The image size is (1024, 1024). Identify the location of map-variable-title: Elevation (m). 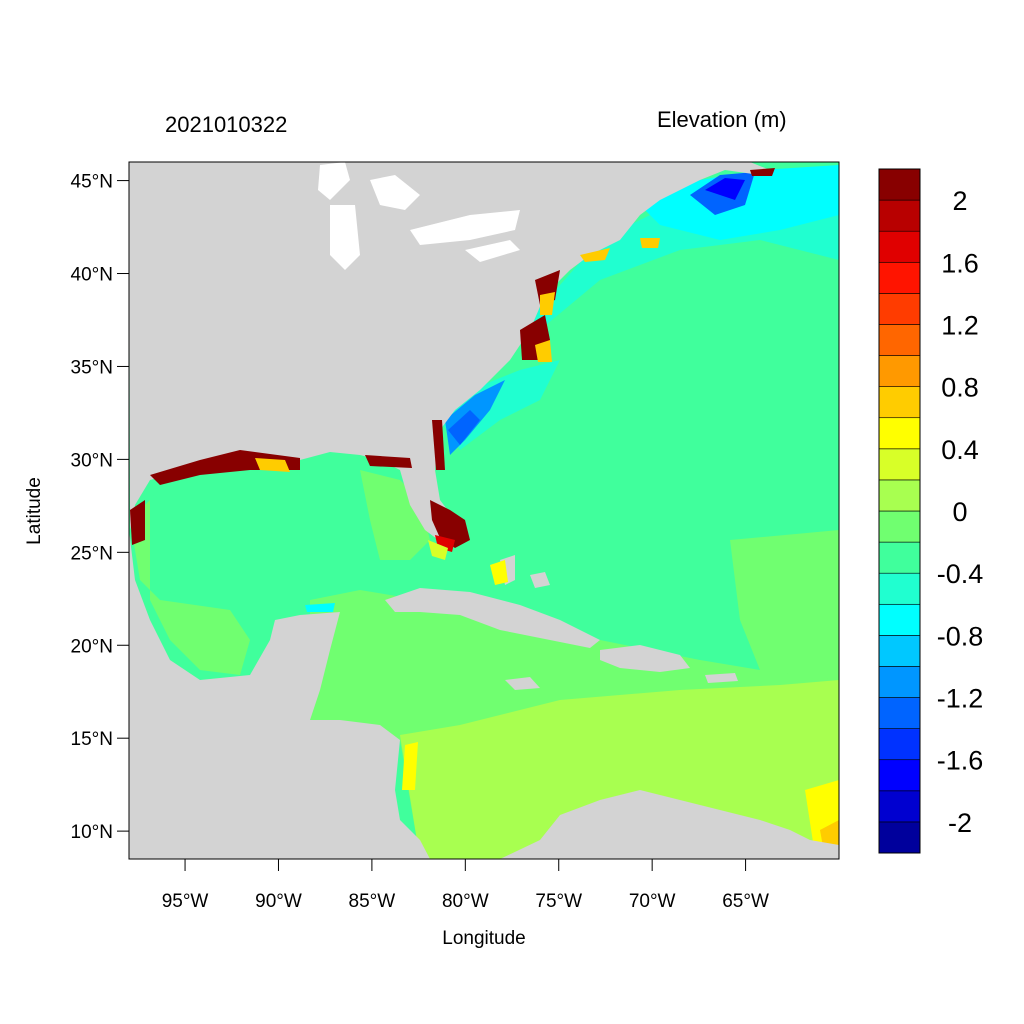
(722, 119).